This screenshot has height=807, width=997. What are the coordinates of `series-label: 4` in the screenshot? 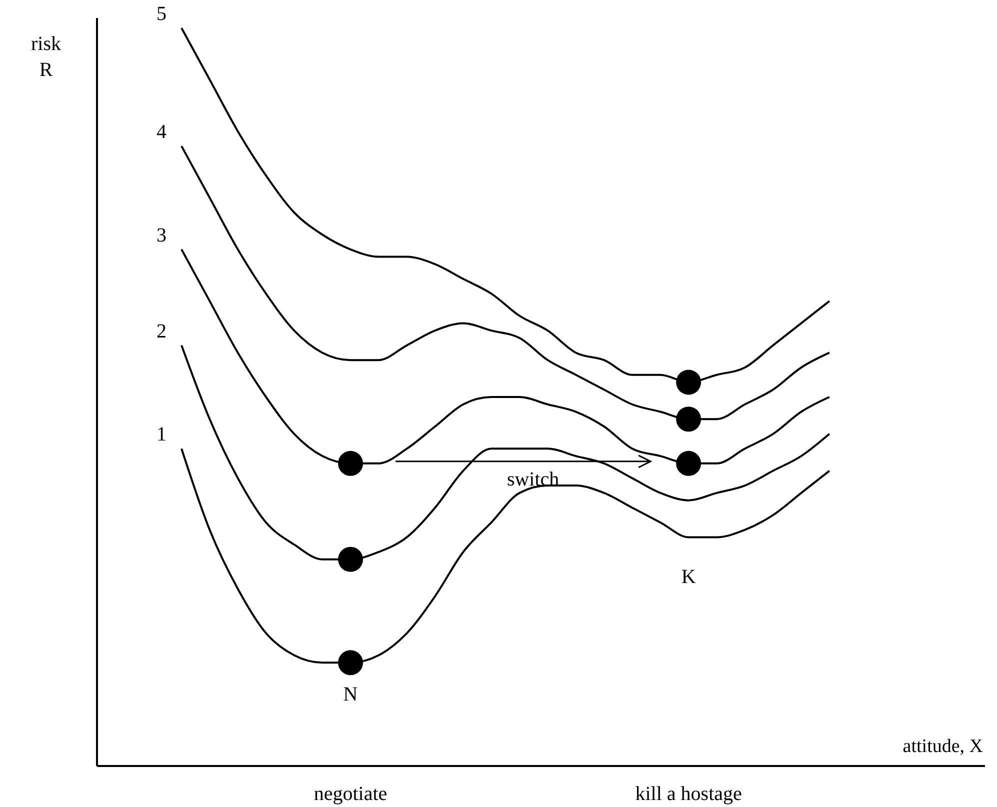 It's located at (161, 132).